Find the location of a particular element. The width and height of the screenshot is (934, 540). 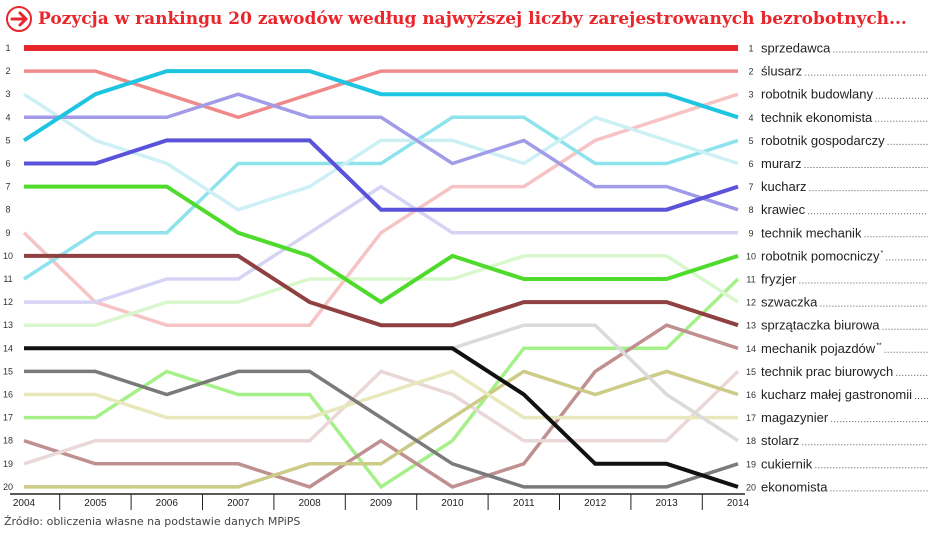

y-tick-label: 17 is located at coordinates (8, 418).